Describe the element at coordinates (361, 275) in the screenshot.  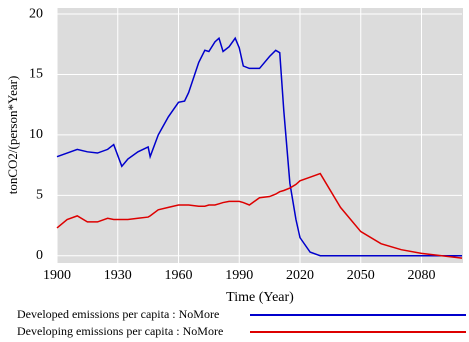
I see `x-tick-label: 2050` at that location.